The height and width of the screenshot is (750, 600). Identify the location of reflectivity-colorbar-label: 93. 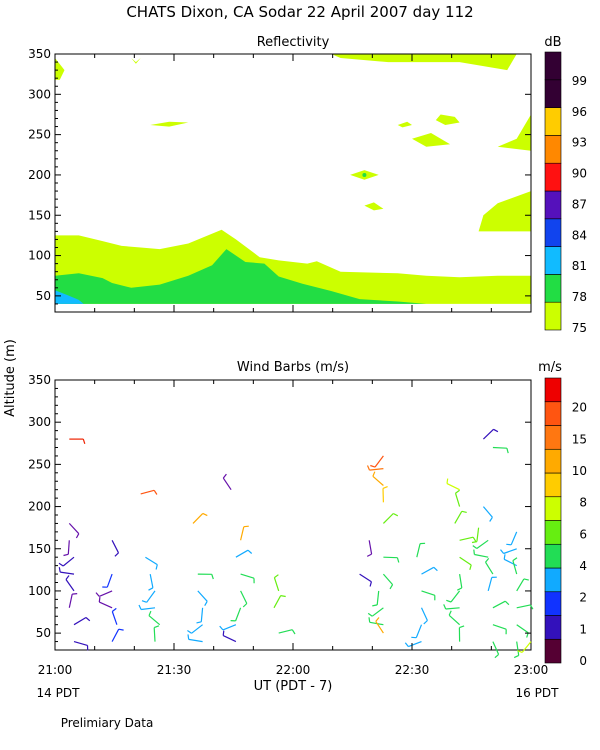
(579, 143).